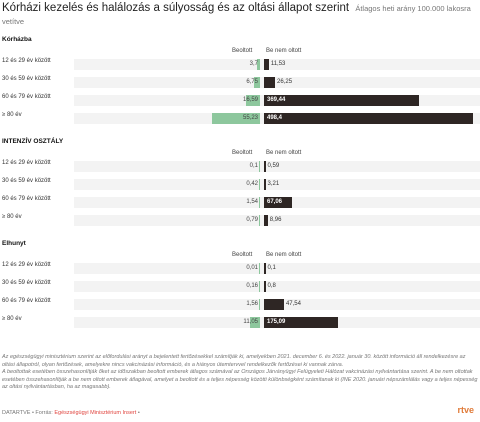 The width and height of the screenshot is (480, 422). Describe the element at coordinates (252, 202) in the screenshot. I see `value-vaccinated: 1,54` at that location.